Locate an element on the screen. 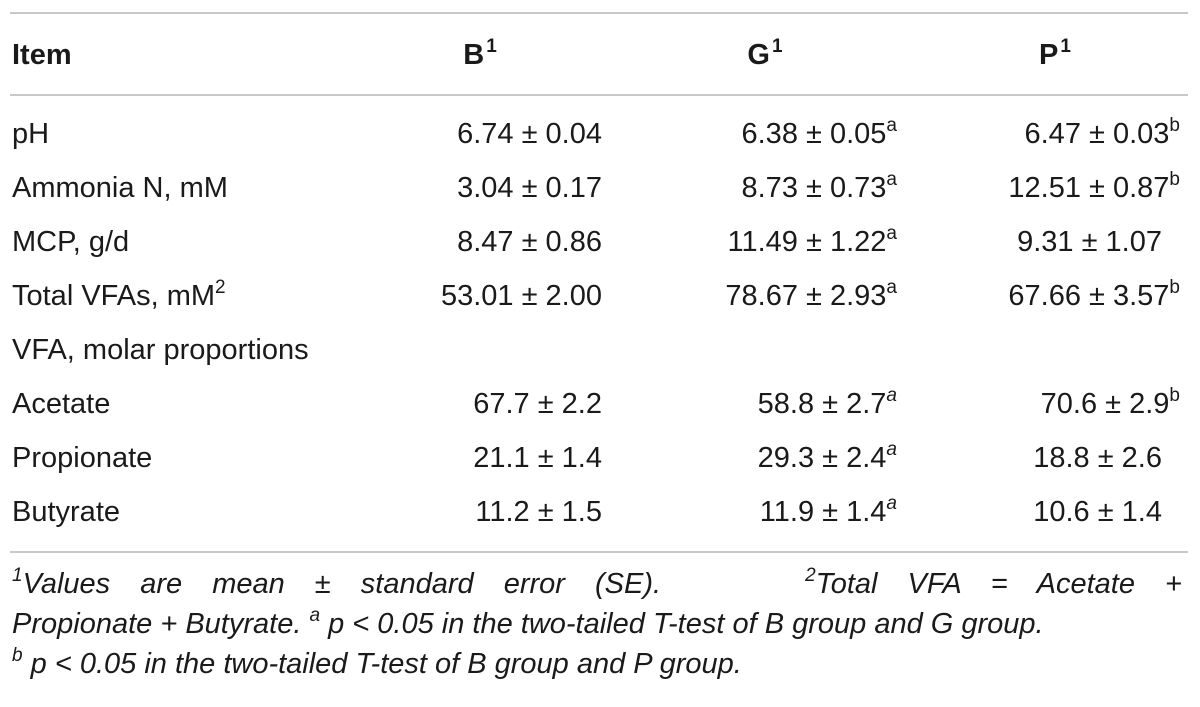  cell-b: 3.04 ± 0.17 is located at coordinates (529, 188).